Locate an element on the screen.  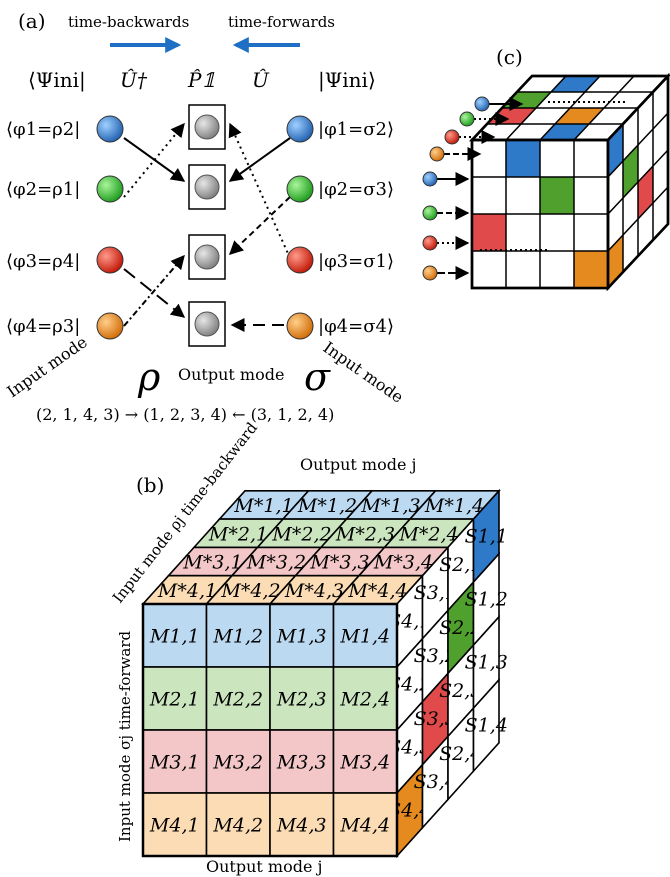
right-node-green is located at coordinates (300, 189).